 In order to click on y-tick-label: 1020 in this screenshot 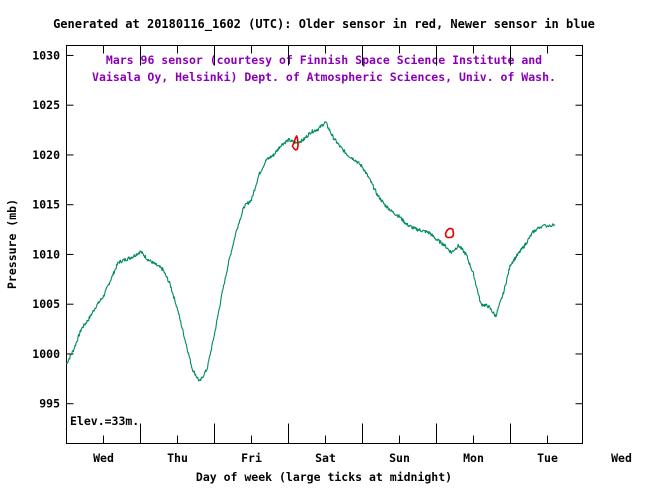, I will do `click(46, 155)`.